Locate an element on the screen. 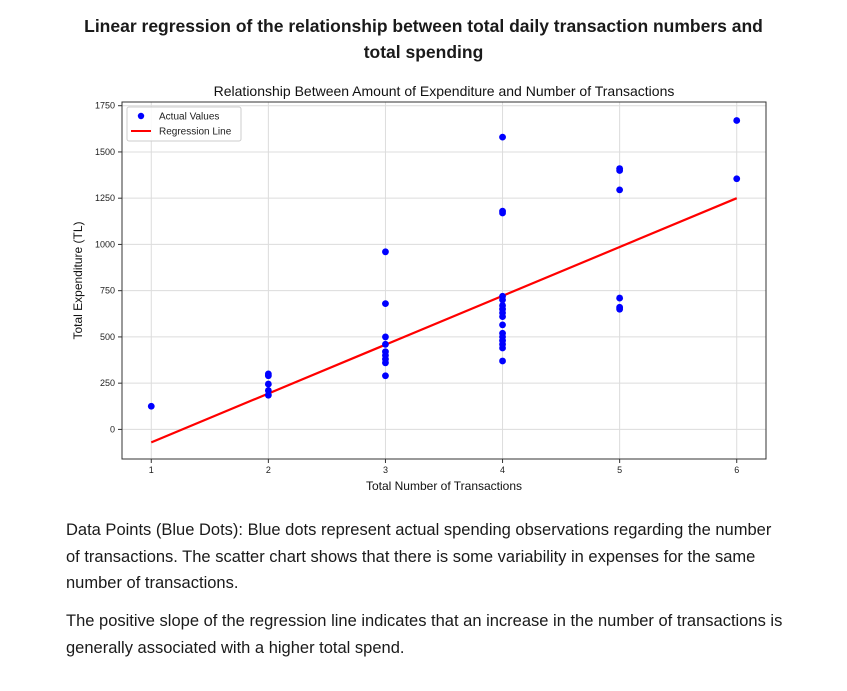  x-tick-label: 3 is located at coordinates (385, 470).